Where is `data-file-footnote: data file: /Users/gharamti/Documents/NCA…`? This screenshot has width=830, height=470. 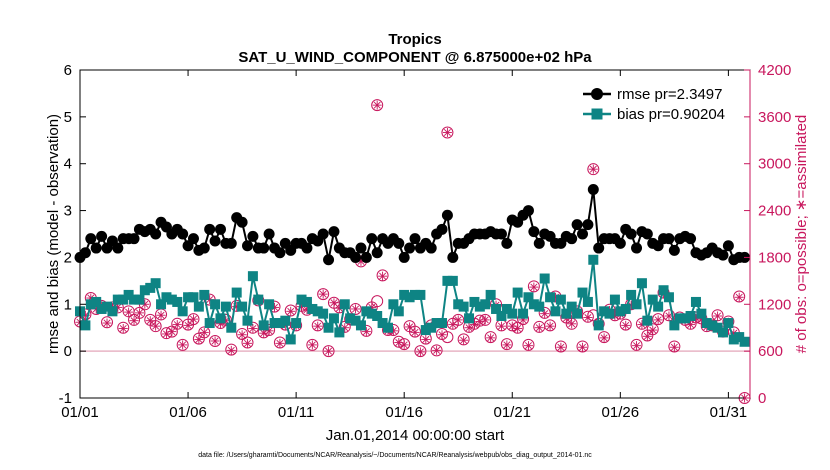 data-file-footnote: data file: /Users/gharamti/Documents/NCA… is located at coordinates (395, 455).